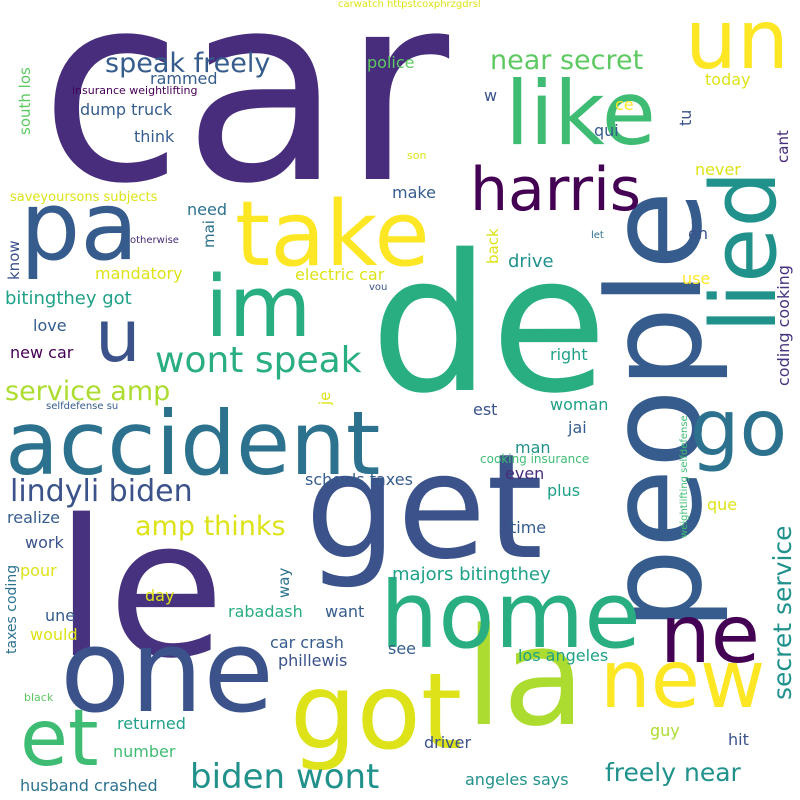  Describe the element at coordinates (54, 634) in the screenshot. I see `word-would: would` at that location.